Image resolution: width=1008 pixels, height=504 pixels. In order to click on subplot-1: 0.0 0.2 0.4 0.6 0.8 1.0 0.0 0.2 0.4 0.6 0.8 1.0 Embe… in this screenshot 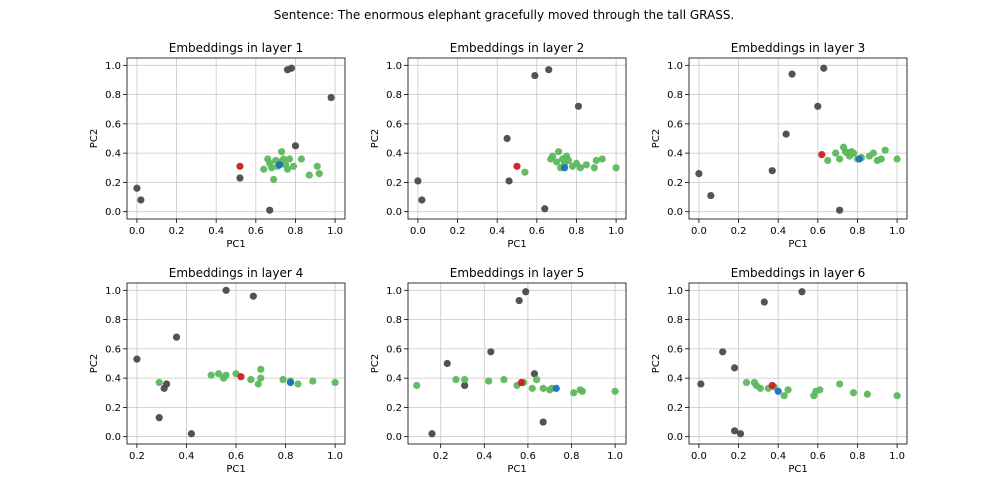, I will do `click(217, 145)`.